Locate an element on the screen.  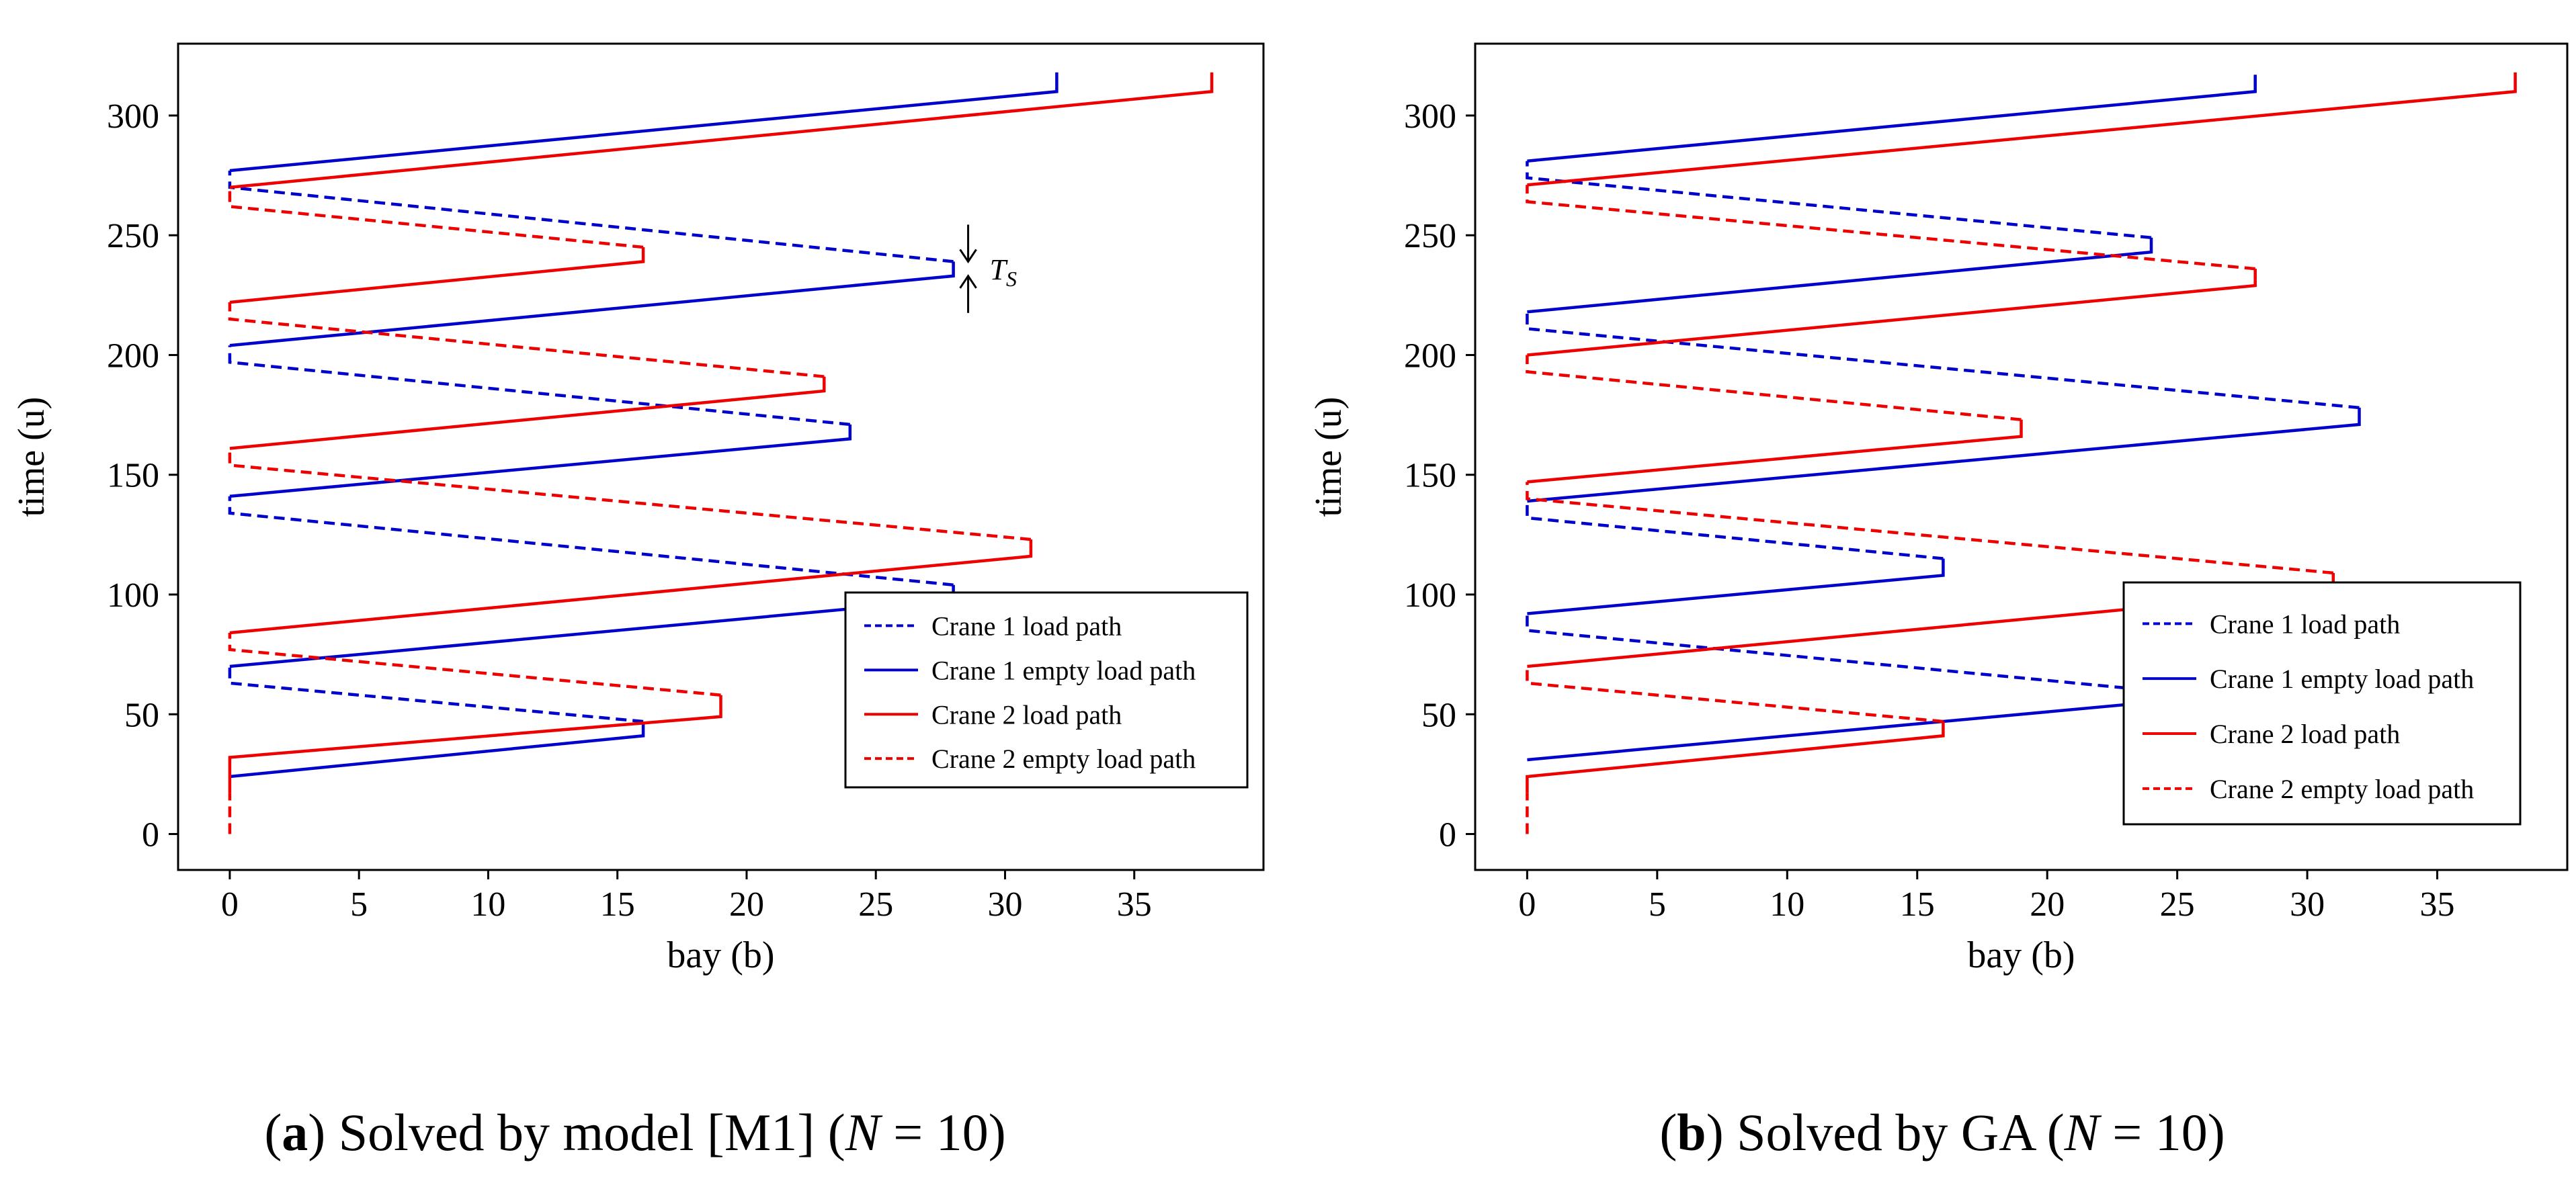
caption-b: (b) Solved by GA (N = 10) is located at coordinates (1942, 1132).